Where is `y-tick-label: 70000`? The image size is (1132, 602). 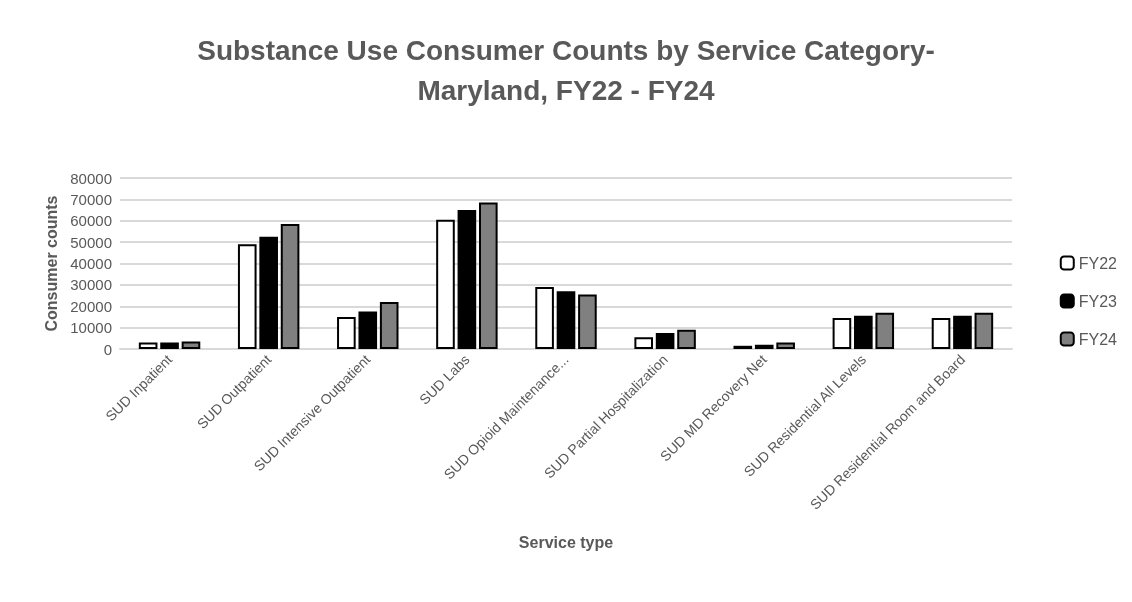 y-tick-label: 70000 is located at coordinates (91, 199).